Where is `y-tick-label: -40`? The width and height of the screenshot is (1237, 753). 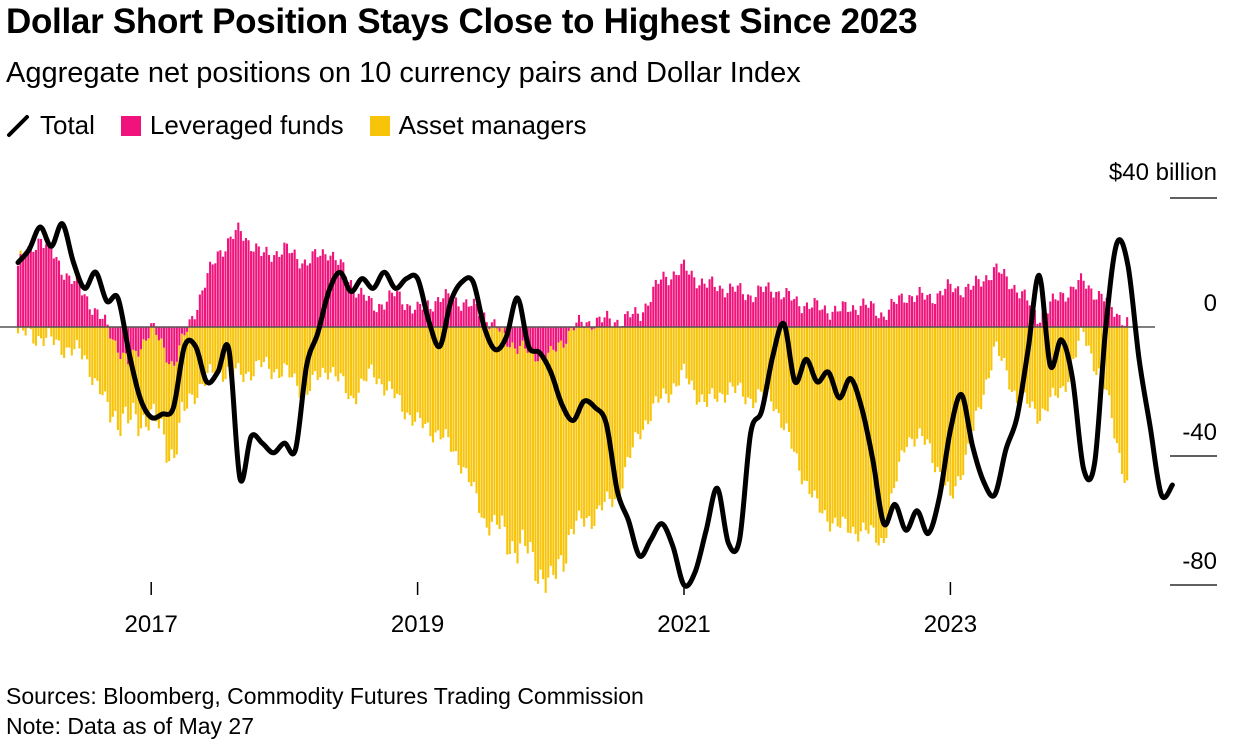 y-tick-label: -40 is located at coordinates (1199, 432).